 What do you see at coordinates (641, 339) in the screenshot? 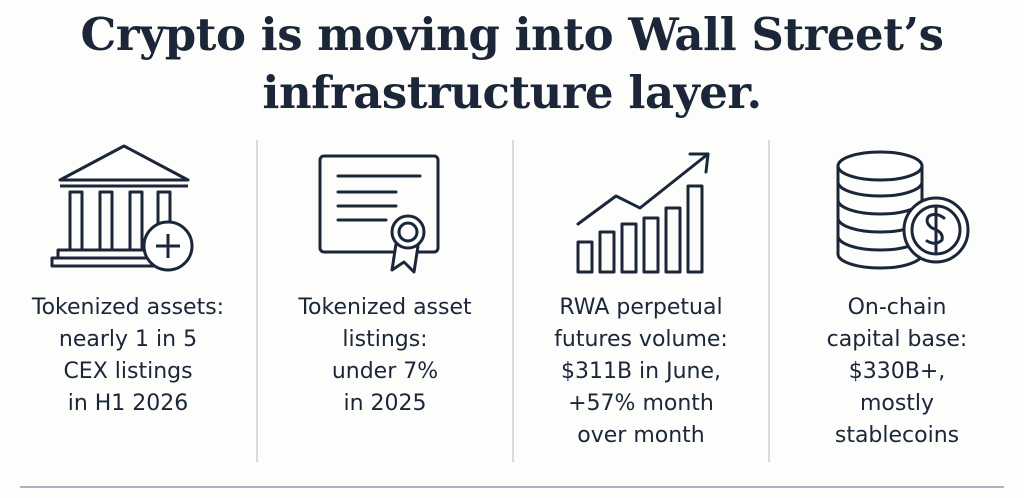
I see `caption-line: futures volume:` at bounding box center [641, 339].